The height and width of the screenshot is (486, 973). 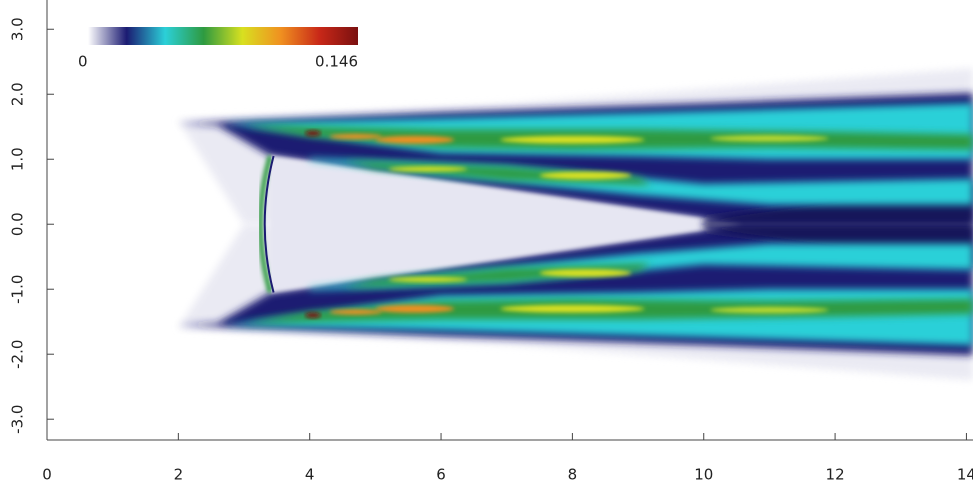 I want to click on y-tick-label: -1.0, so click(x=18, y=289).